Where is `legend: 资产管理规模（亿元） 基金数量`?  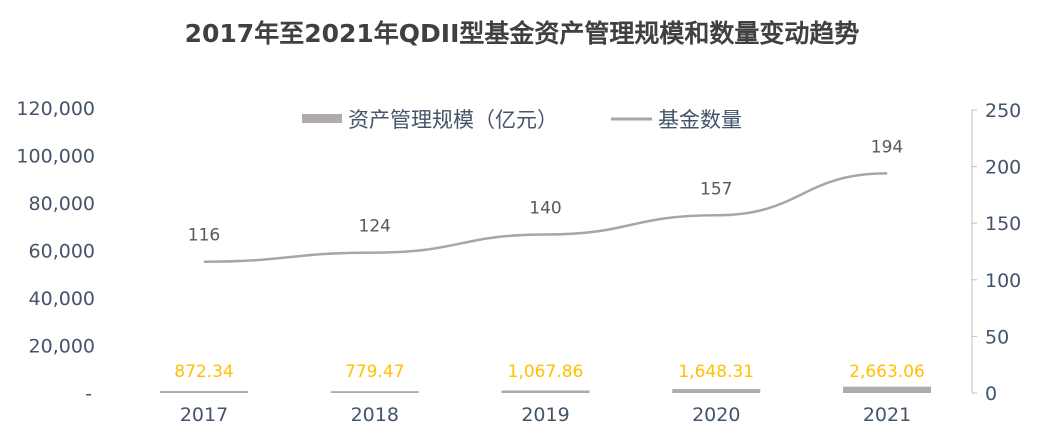 legend: 资产管理规模（亿元） 基金数量 is located at coordinates (522, 120).